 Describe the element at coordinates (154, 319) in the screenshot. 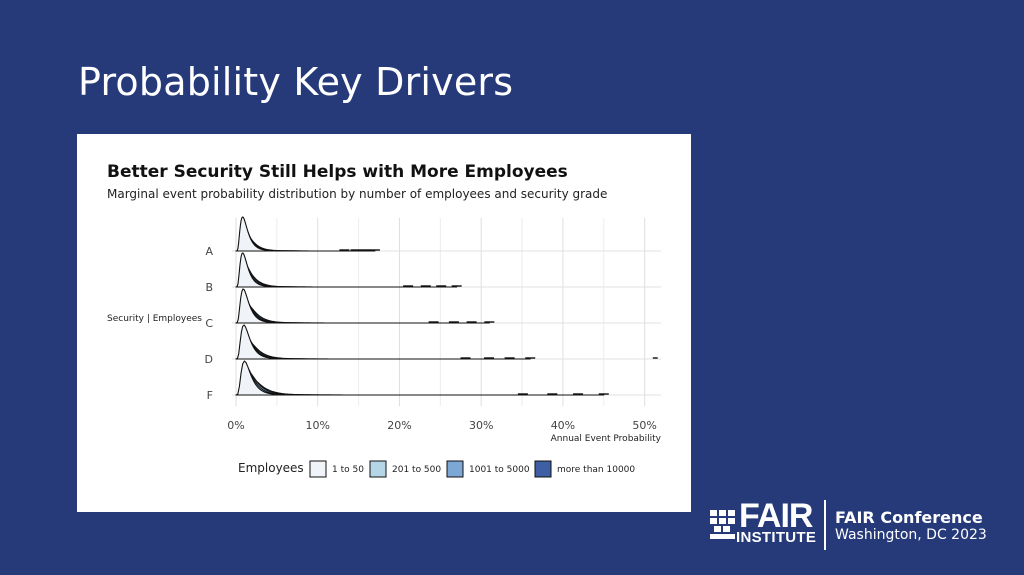

I see `y-axis-label: Security | Employees` at that location.